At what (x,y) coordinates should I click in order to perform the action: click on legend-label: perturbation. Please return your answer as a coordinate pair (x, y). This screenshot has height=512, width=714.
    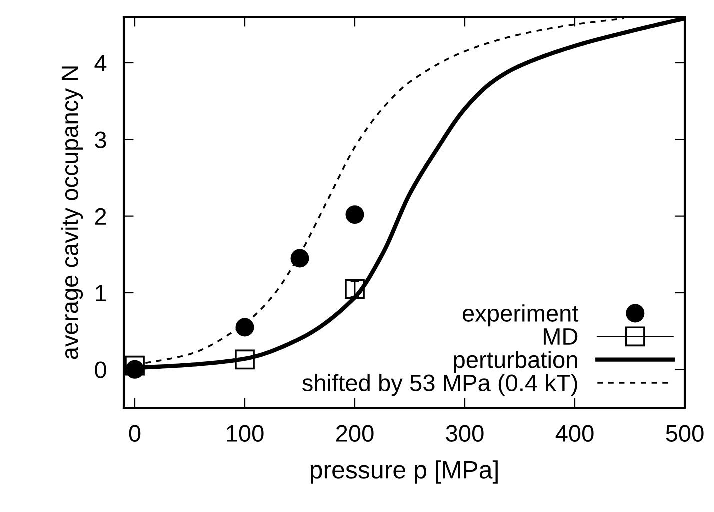
    Looking at the image, I should click on (516, 362).